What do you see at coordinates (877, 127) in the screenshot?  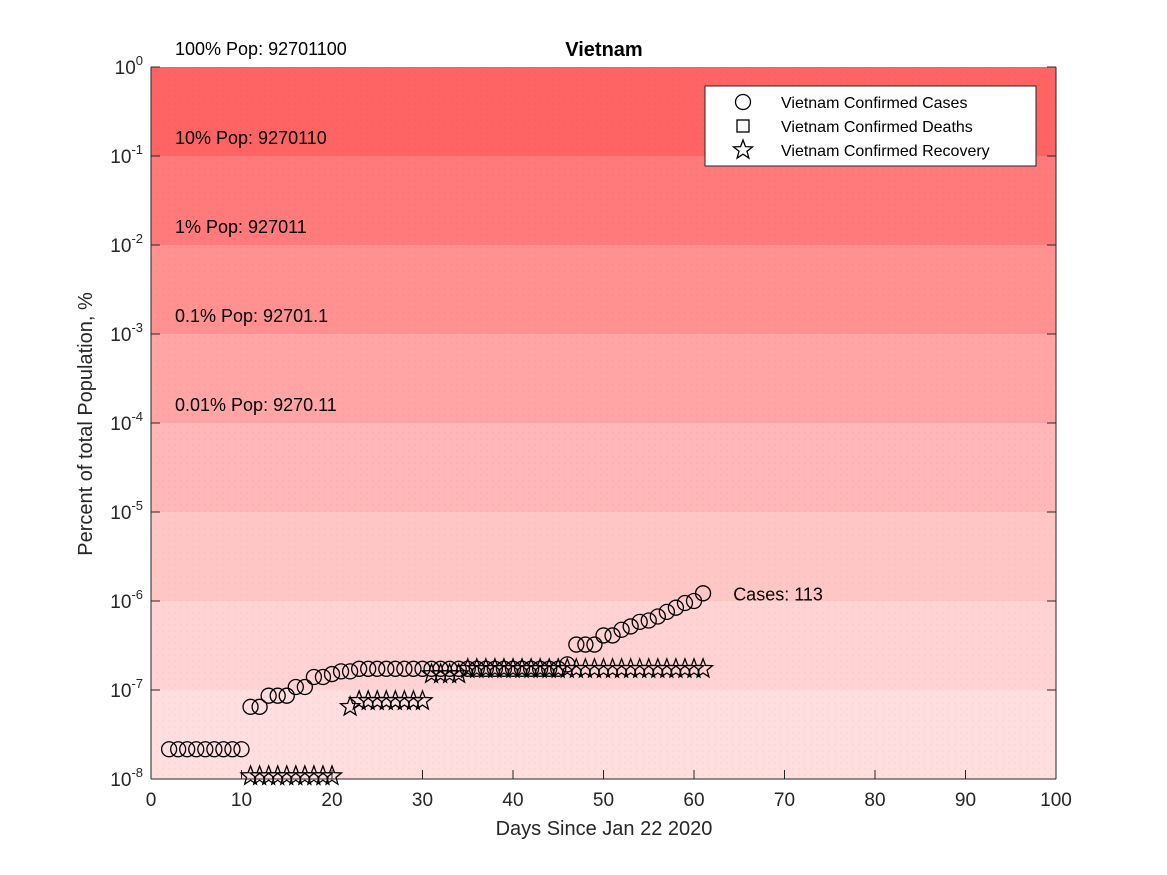 I see `legend-entry-1: Vietnam Confirmed Deaths` at bounding box center [877, 127].